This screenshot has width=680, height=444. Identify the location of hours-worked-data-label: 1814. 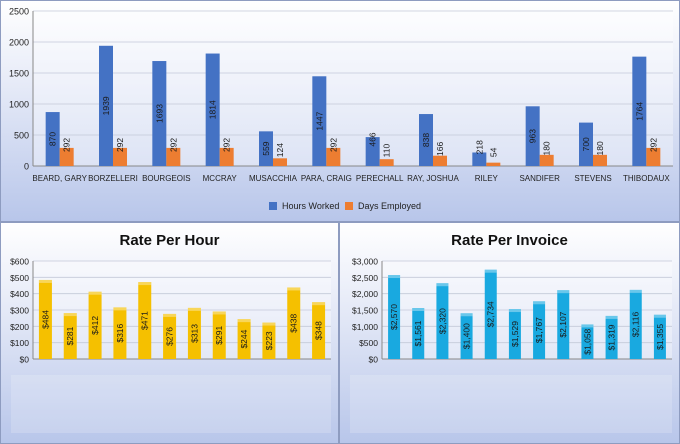
(213, 109).